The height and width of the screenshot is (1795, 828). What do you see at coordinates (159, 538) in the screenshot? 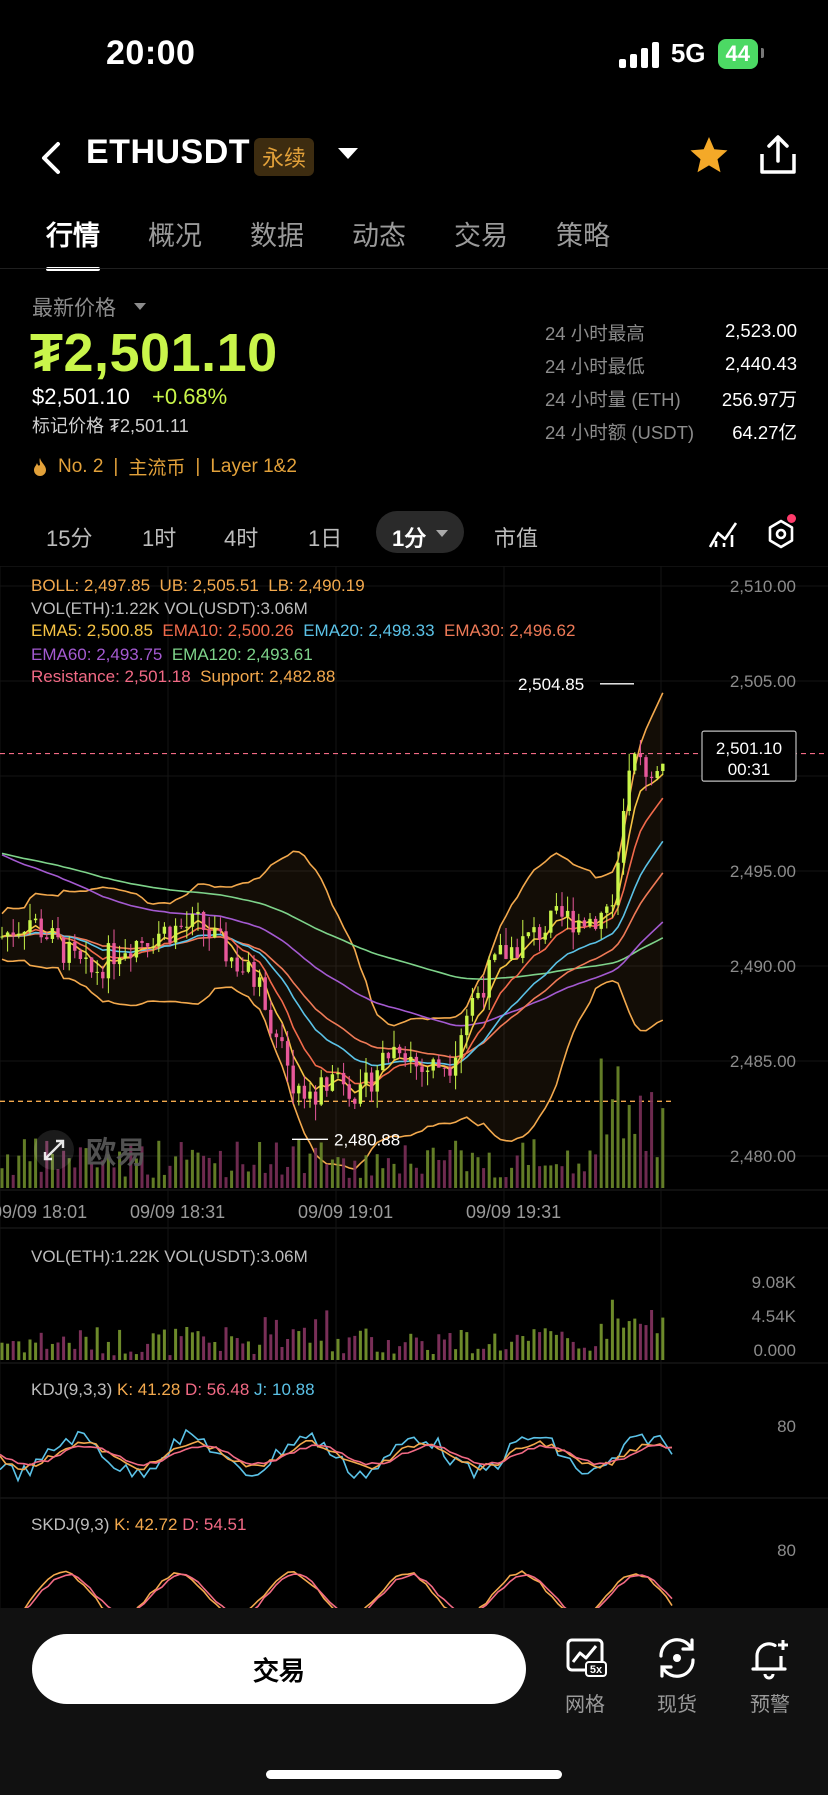
I see `timeframe-1h: 1时` at bounding box center [159, 538].